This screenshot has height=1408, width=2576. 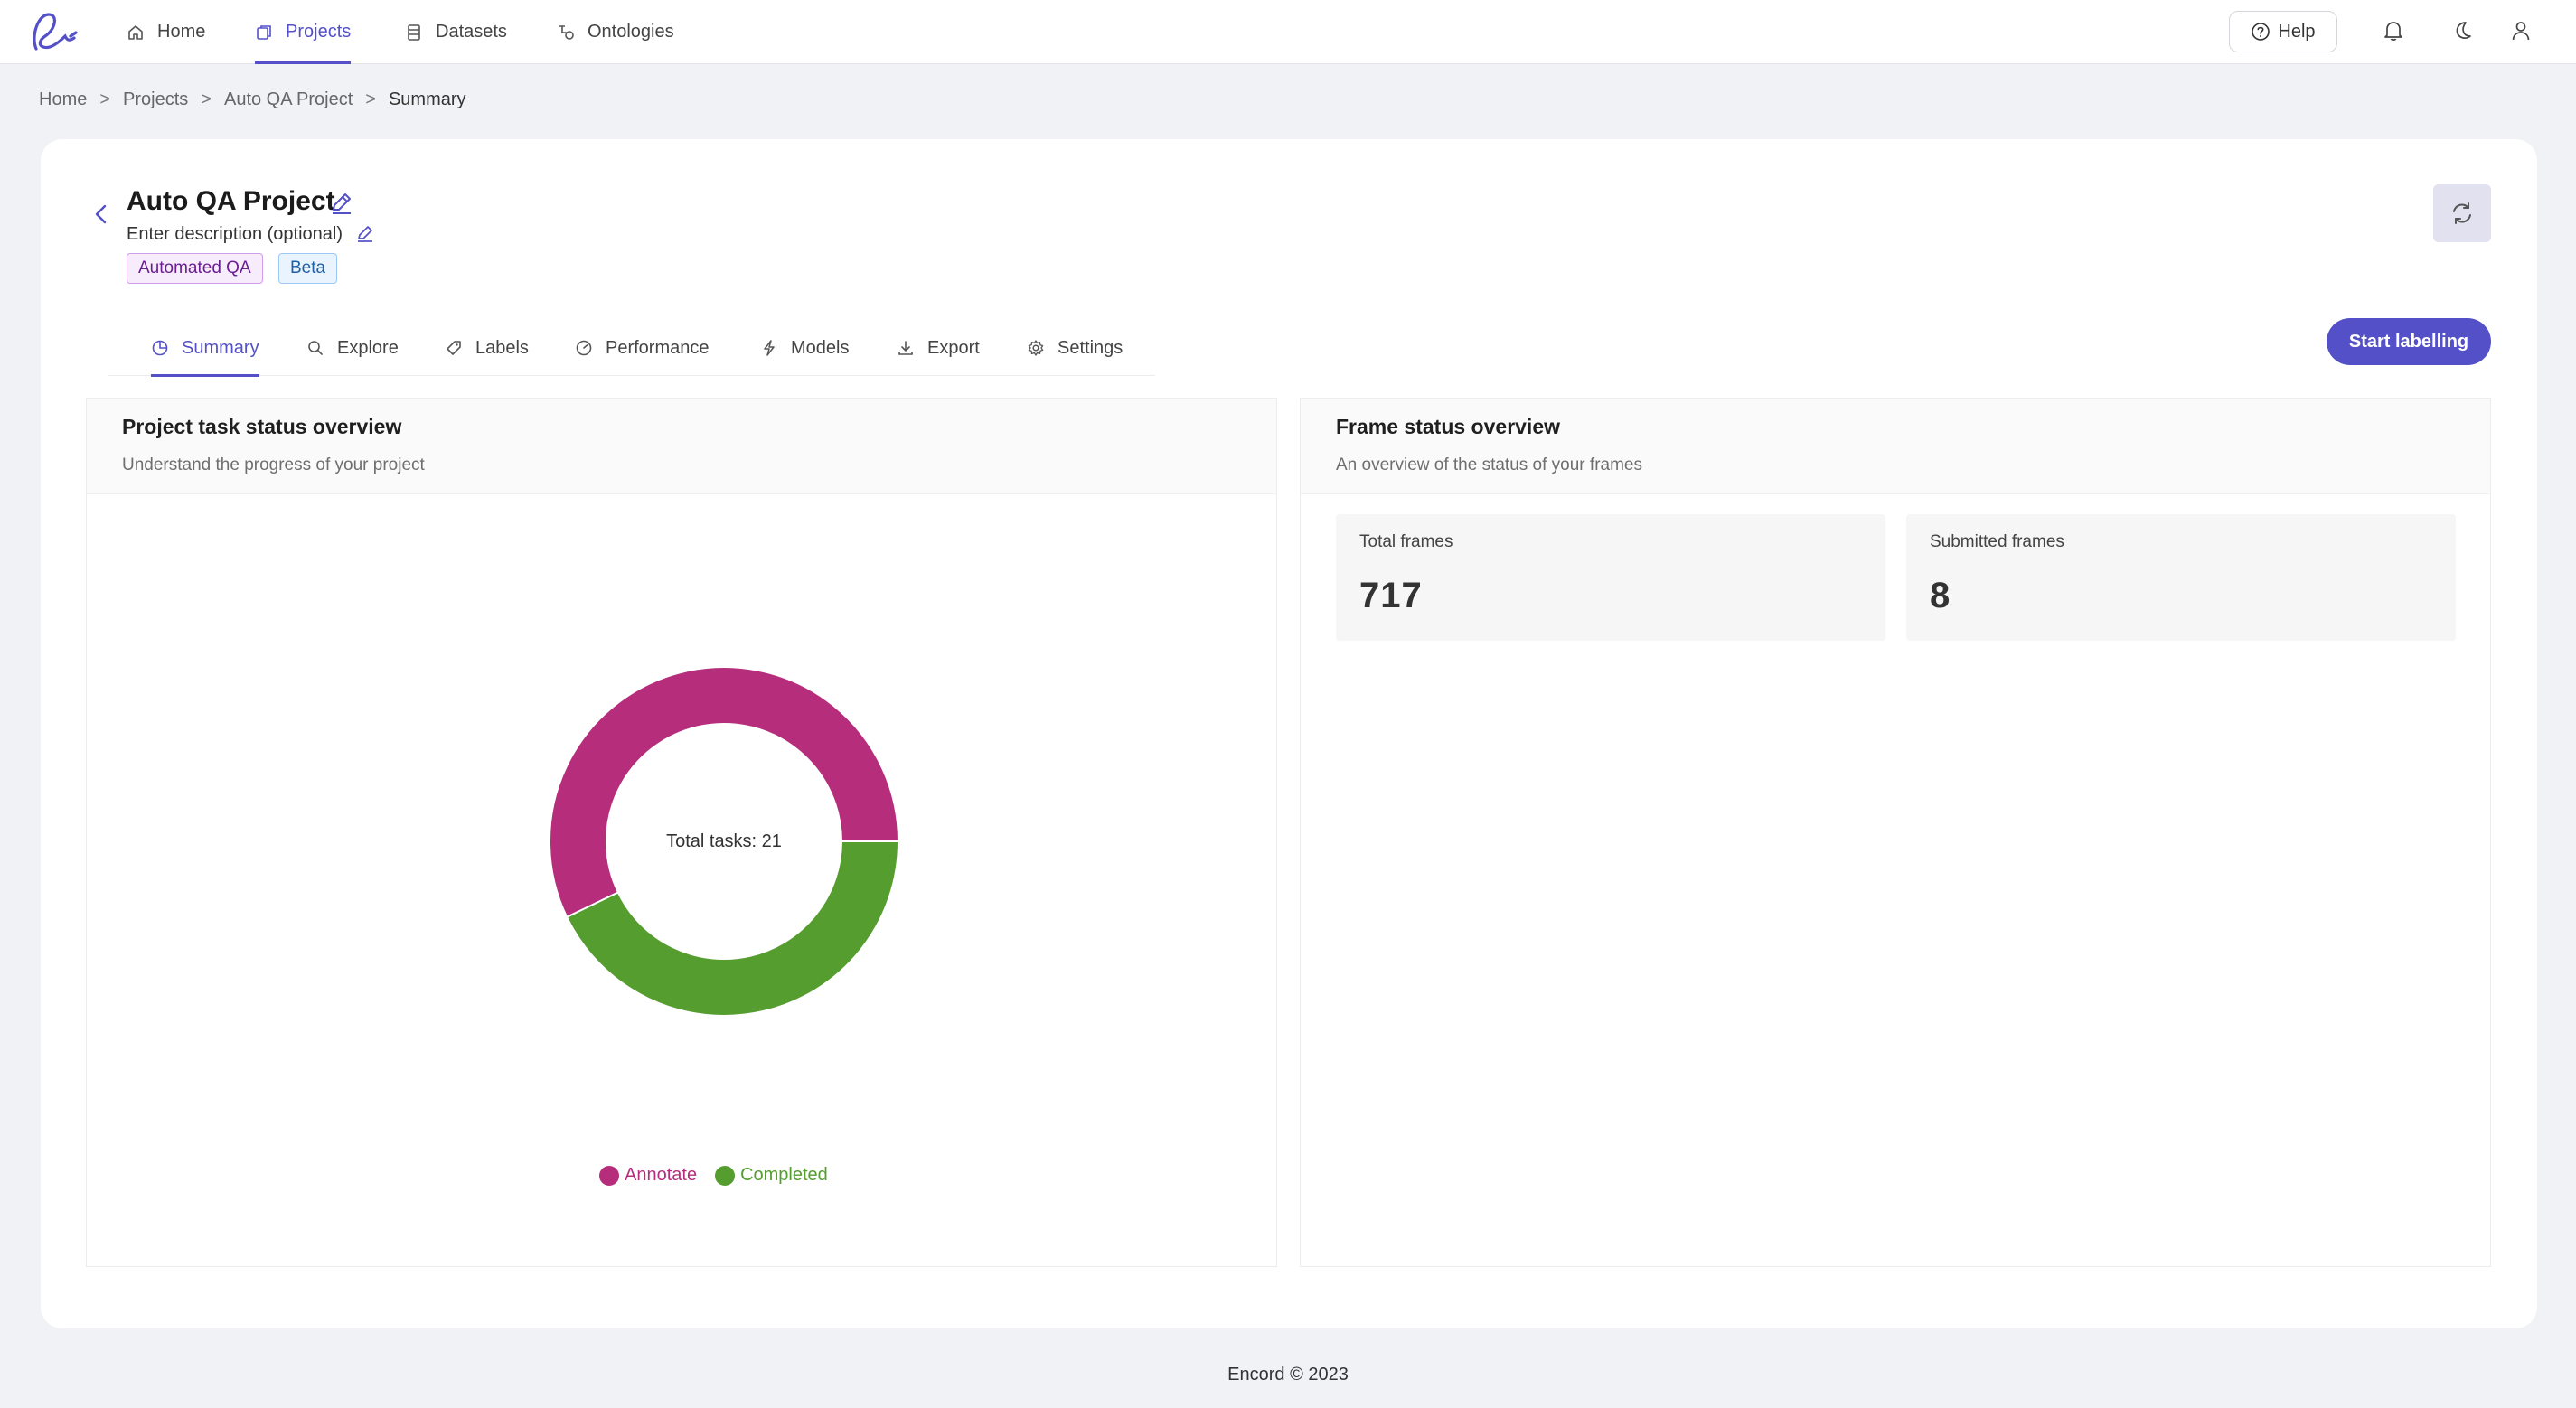 What do you see at coordinates (472, 32) in the screenshot?
I see `nav-item-label: Datasets` at bounding box center [472, 32].